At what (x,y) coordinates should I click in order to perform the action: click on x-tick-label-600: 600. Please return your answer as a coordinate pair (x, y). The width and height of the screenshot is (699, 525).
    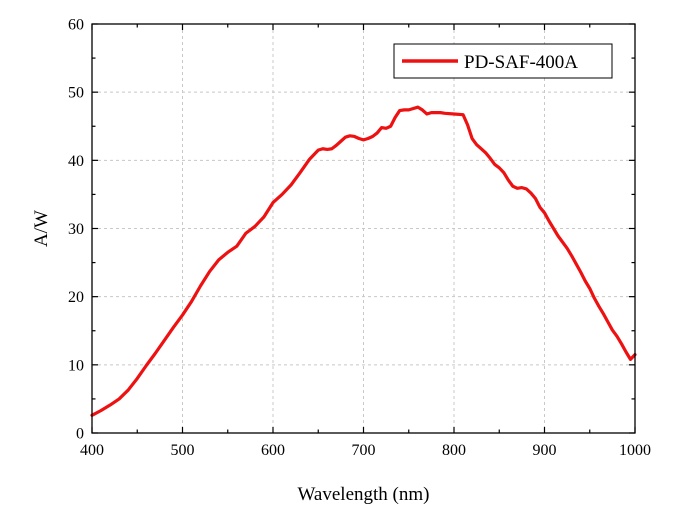
    Looking at the image, I should click on (273, 450).